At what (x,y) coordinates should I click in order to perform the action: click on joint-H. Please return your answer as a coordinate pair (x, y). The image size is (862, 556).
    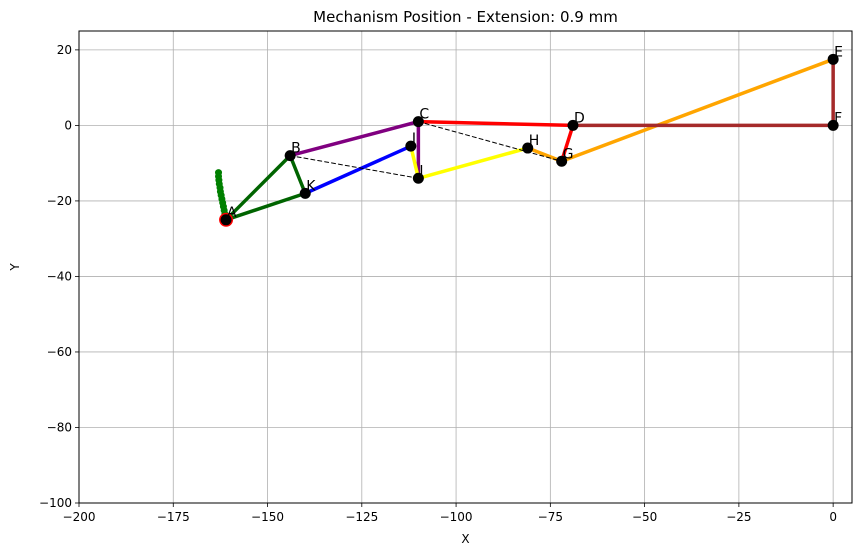
    Looking at the image, I should click on (528, 148).